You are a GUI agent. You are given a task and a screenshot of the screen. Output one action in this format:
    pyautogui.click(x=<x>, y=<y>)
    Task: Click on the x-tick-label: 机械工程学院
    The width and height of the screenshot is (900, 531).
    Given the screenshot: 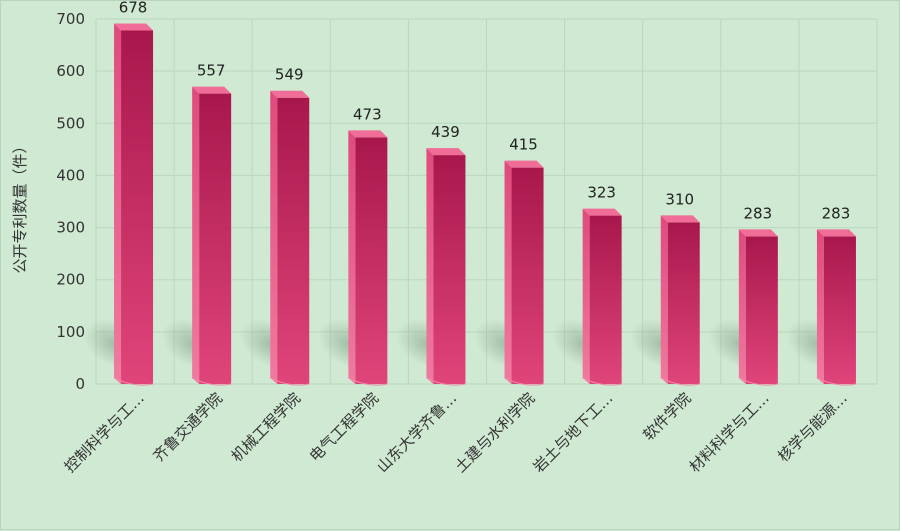 What is the action you would take?
    pyautogui.click(x=266, y=427)
    